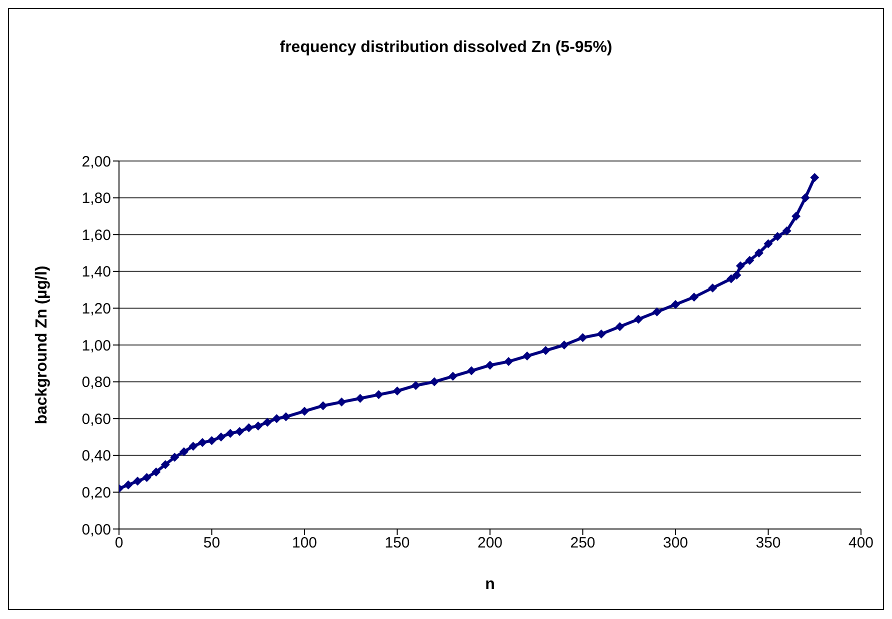 This screenshot has width=892, height=619. I want to click on y-tick-label: 1,40, so click(96, 272).